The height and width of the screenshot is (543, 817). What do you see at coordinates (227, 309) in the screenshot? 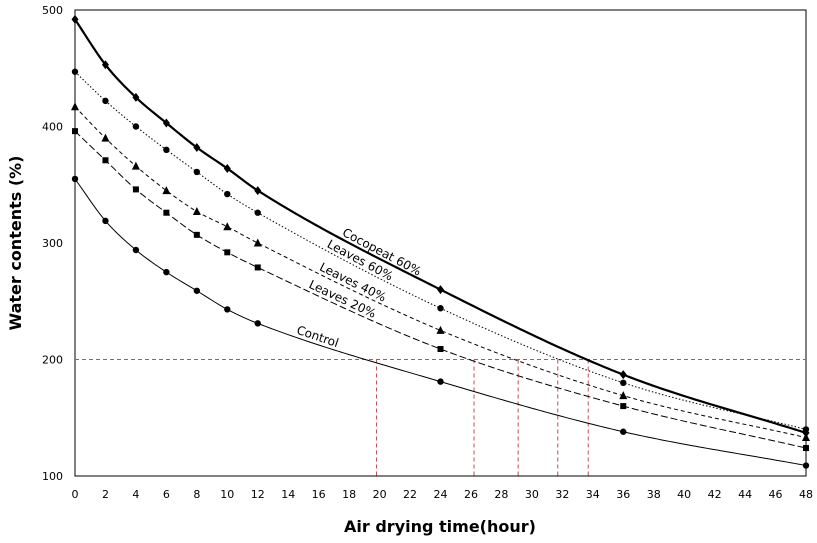
I see `marker-control-x10` at bounding box center [227, 309].